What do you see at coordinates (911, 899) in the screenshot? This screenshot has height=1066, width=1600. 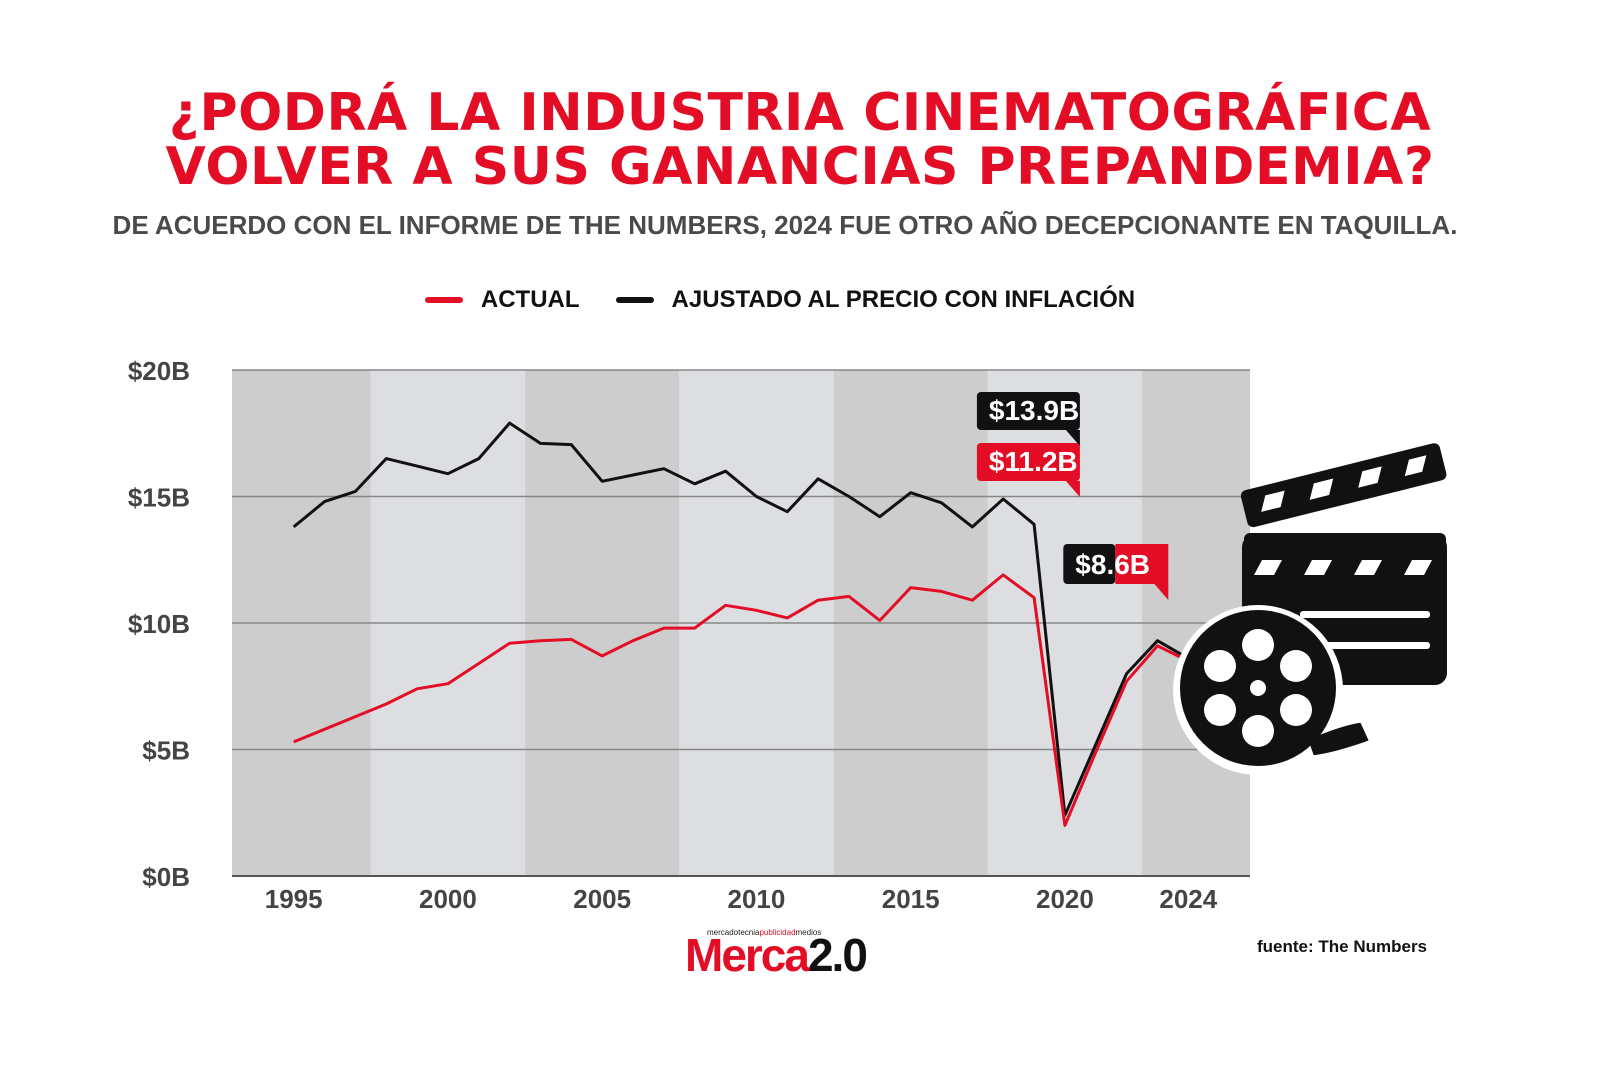 I see `x-tick-label: 2015` at bounding box center [911, 899].